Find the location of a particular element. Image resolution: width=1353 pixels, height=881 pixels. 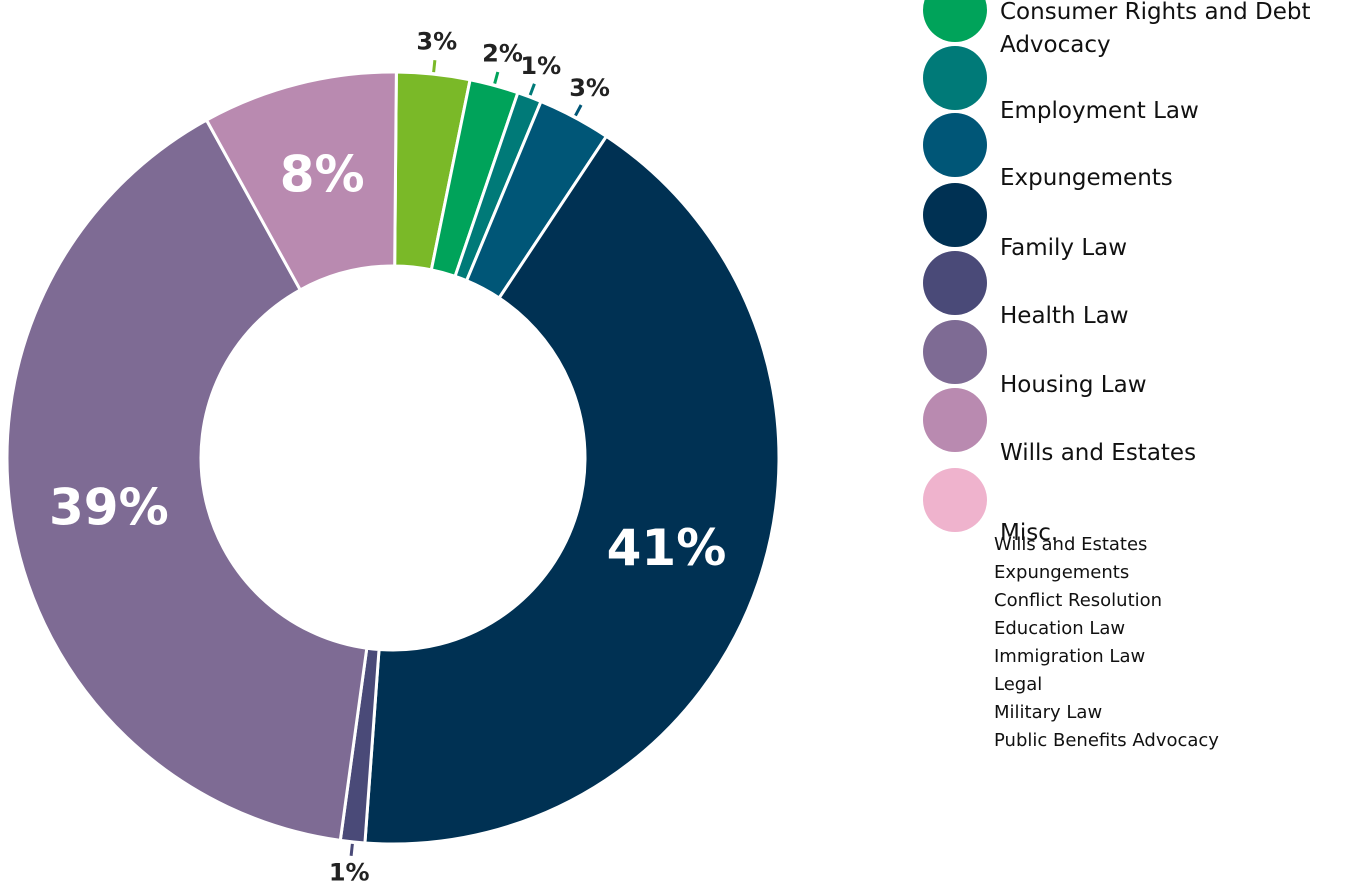

misc-item: Legal is located at coordinates (1018, 684).